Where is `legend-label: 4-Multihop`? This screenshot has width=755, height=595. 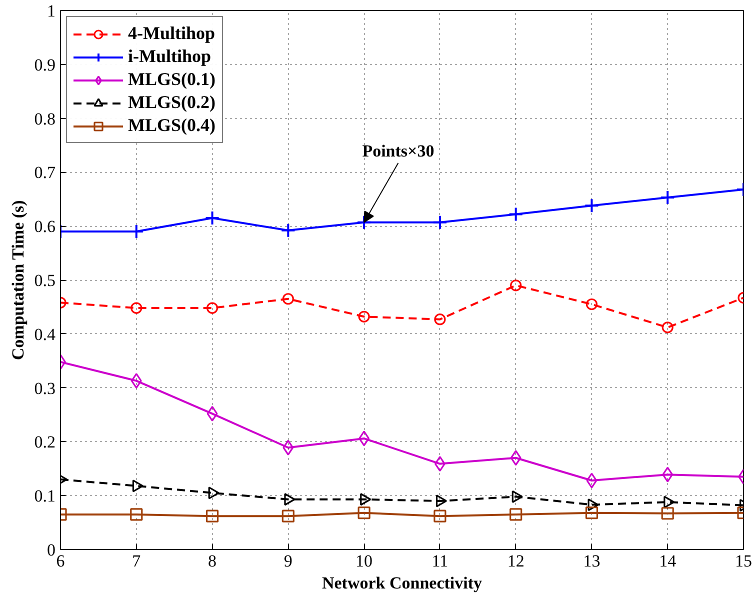 legend-label: 4-Multihop is located at coordinates (172, 33).